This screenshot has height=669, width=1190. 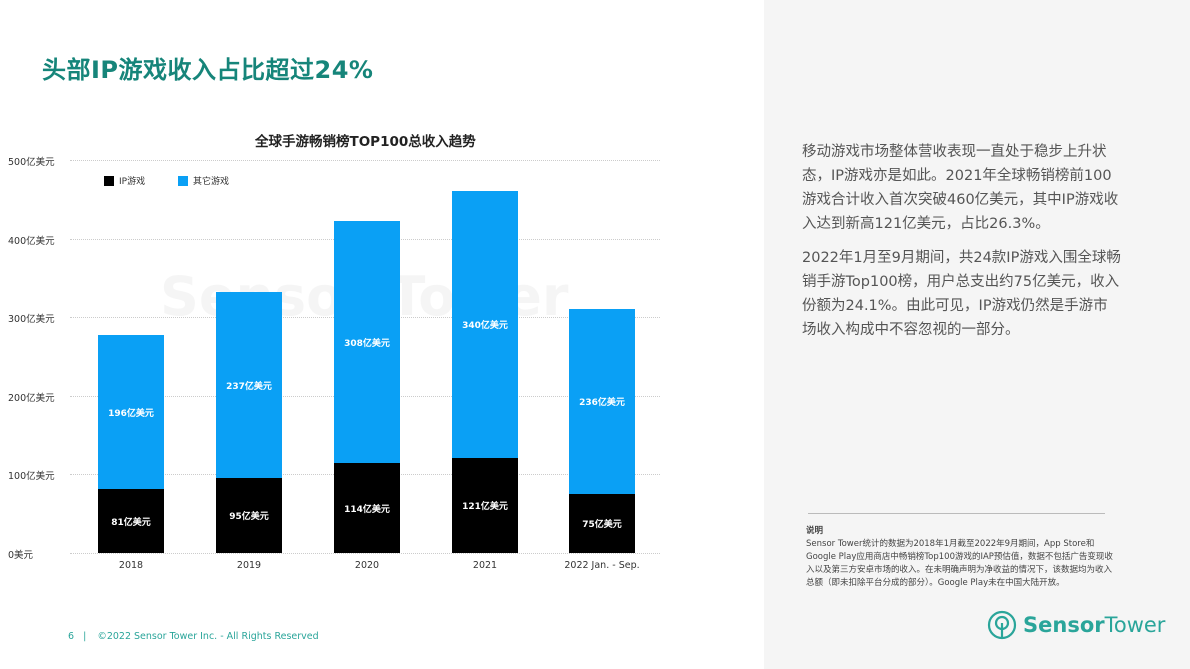 I want to click on bar-value-label: 75亿美元, so click(x=602, y=525).